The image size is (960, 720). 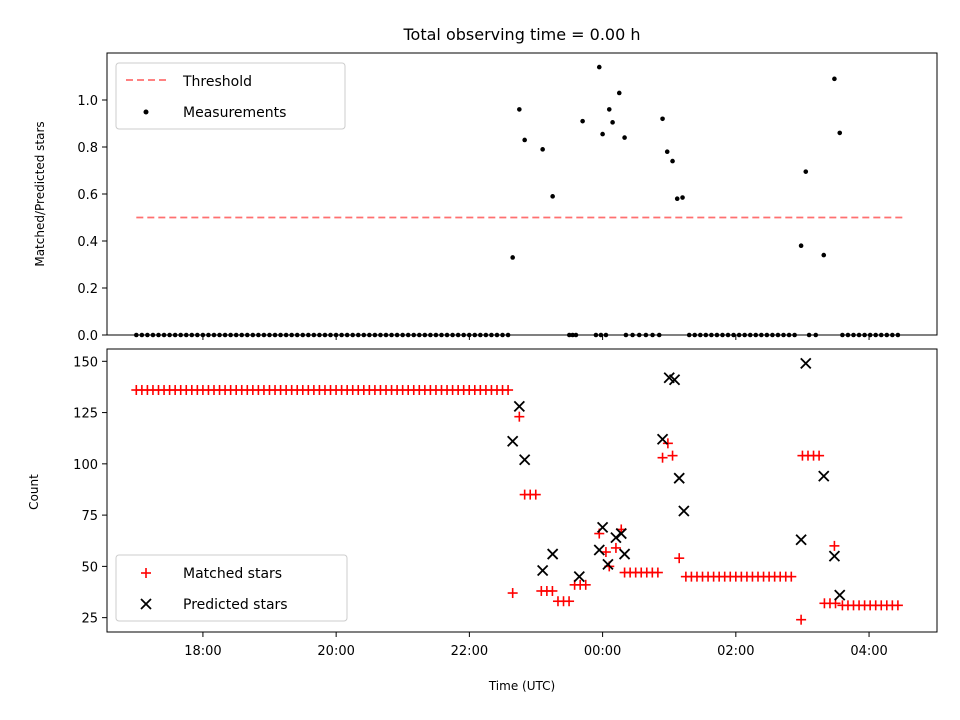 What do you see at coordinates (92, 219) in the screenshot?
I see `top-y-ticks: 0.0 0.2 0.4 0.6 0.8 1.0` at bounding box center [92, 219].